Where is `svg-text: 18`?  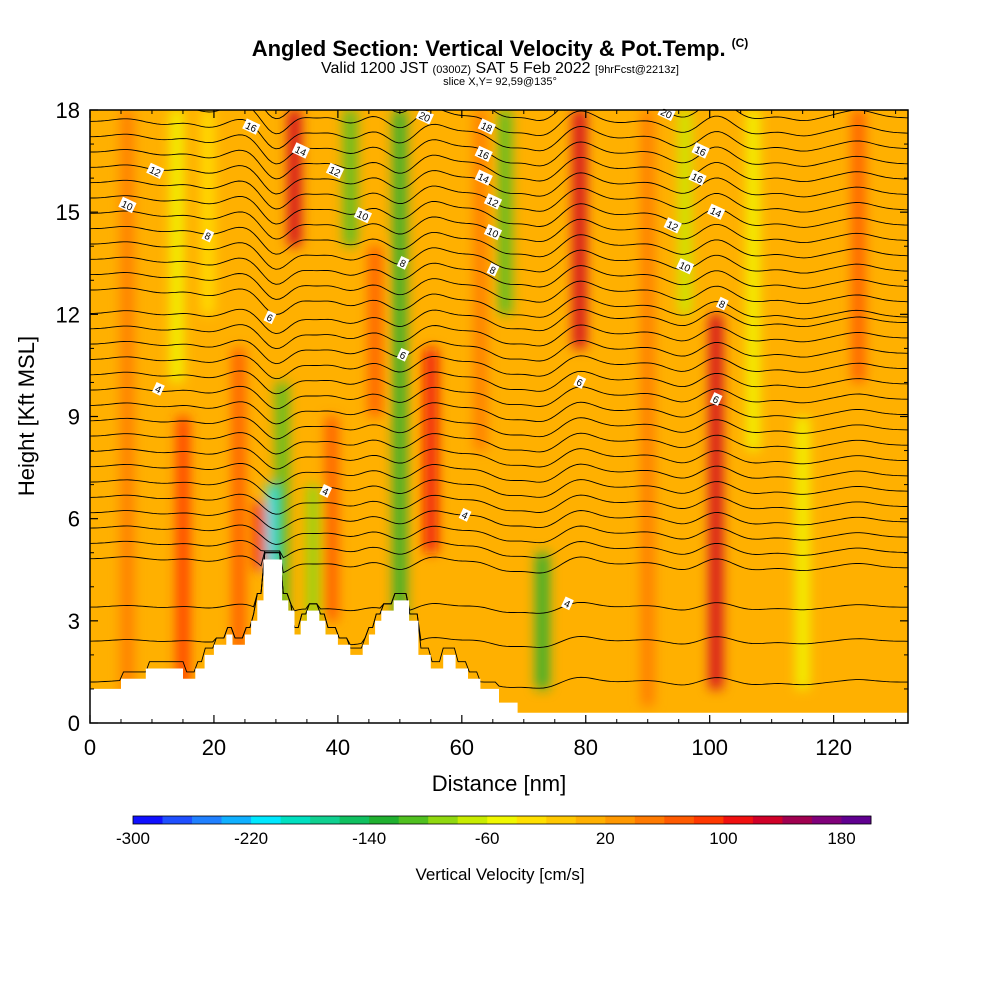 svg-text: 18 is located at coordinates (486, 128).